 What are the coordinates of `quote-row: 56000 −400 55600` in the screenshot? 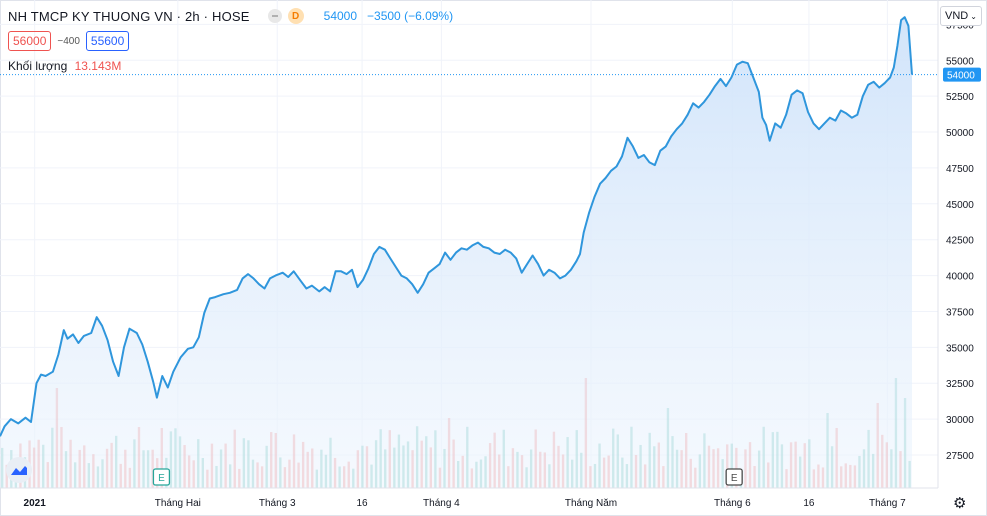 It's located at (69, 41).